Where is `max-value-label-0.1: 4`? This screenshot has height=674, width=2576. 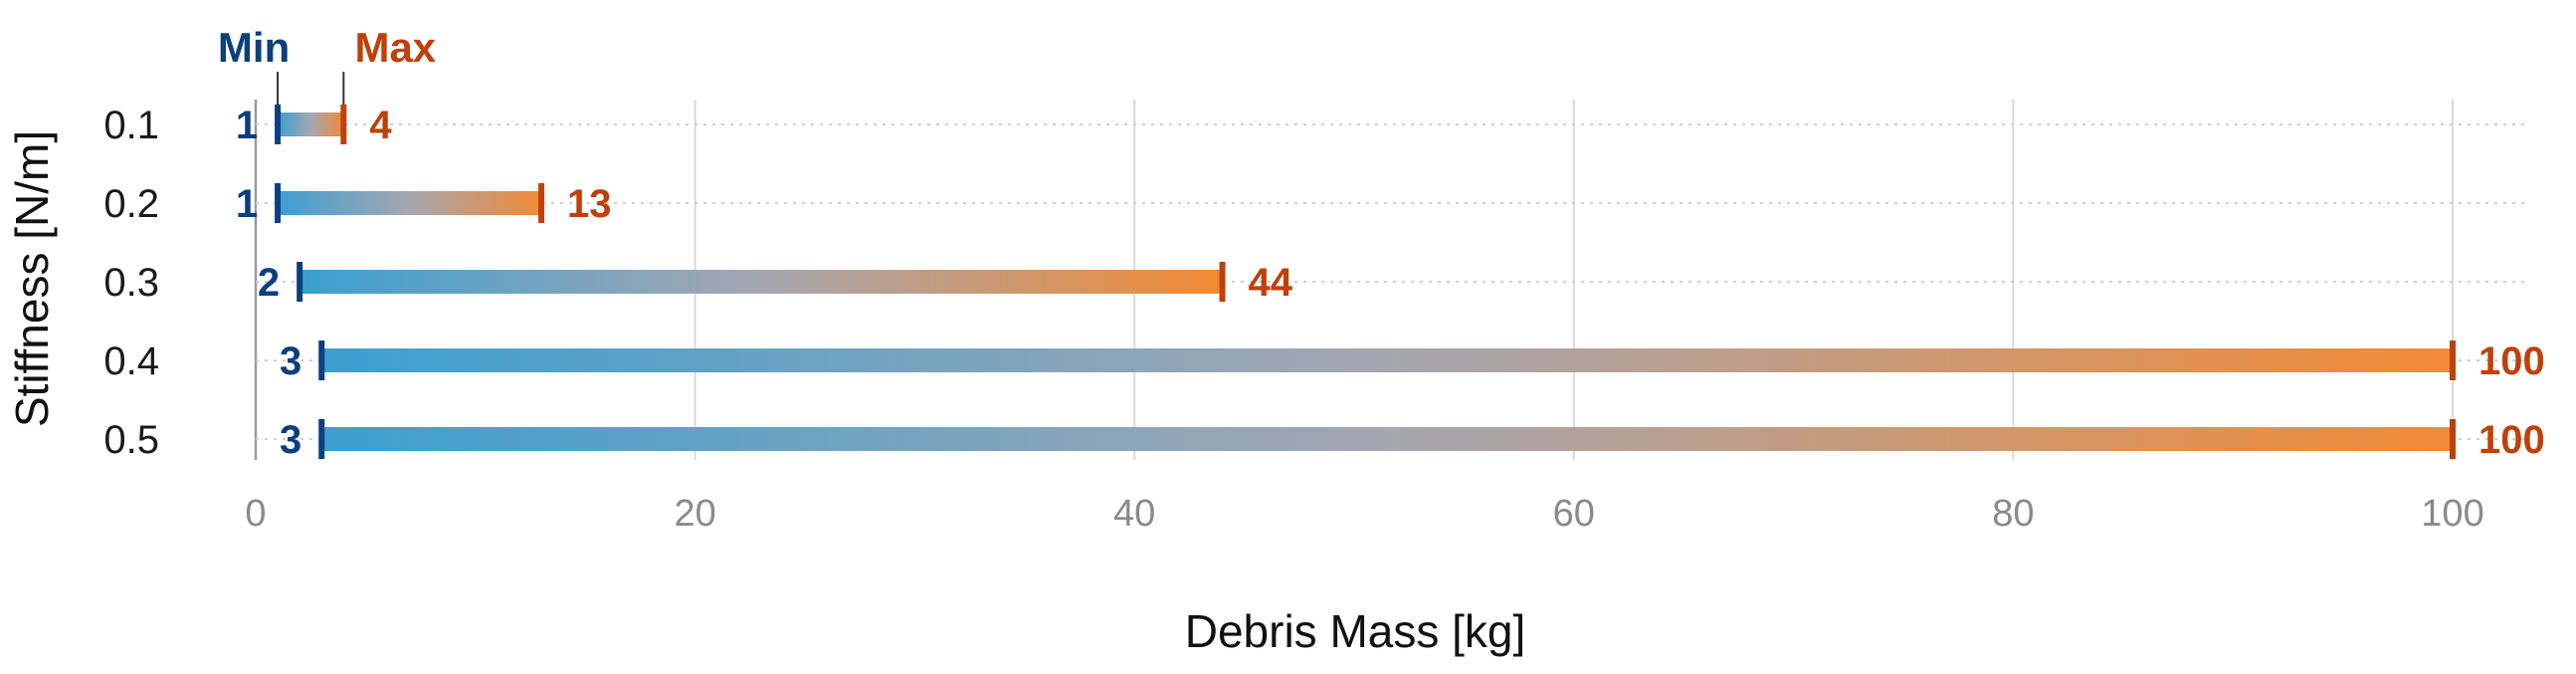 max-value-label-0.1: 4 is located at coordinates (380, 126).